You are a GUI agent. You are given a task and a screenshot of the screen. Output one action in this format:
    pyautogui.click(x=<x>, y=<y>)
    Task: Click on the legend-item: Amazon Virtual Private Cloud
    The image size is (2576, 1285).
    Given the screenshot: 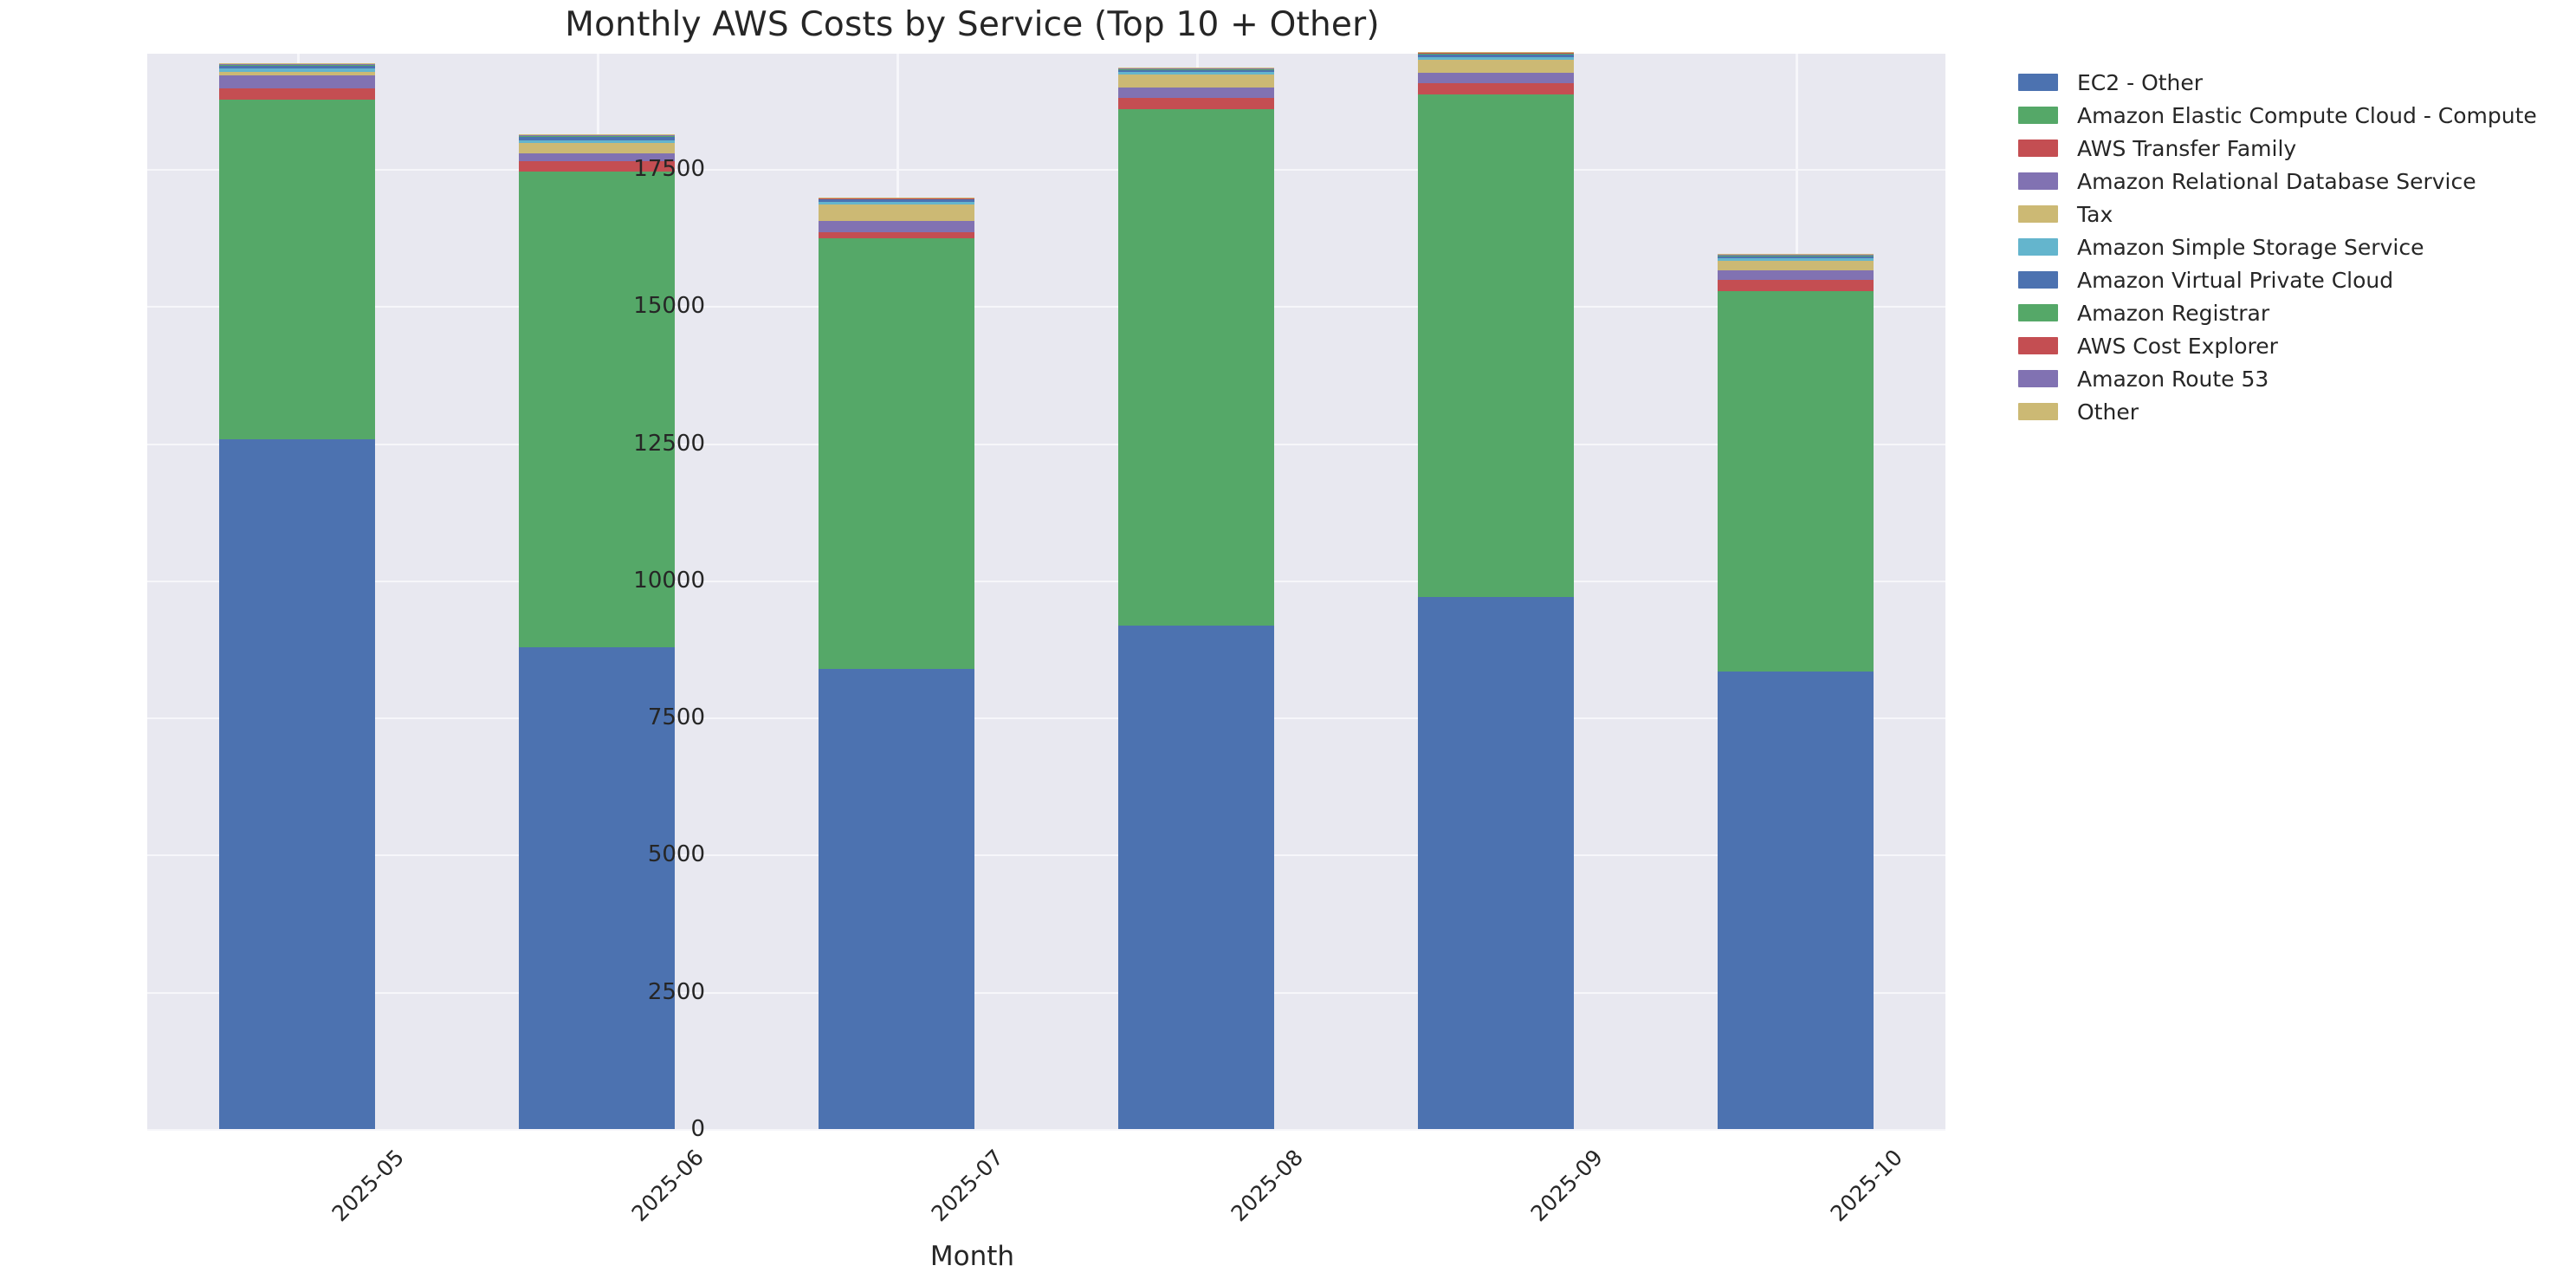 What is the action you would take?
    pyautogui.click(x=2295, y=279)
    